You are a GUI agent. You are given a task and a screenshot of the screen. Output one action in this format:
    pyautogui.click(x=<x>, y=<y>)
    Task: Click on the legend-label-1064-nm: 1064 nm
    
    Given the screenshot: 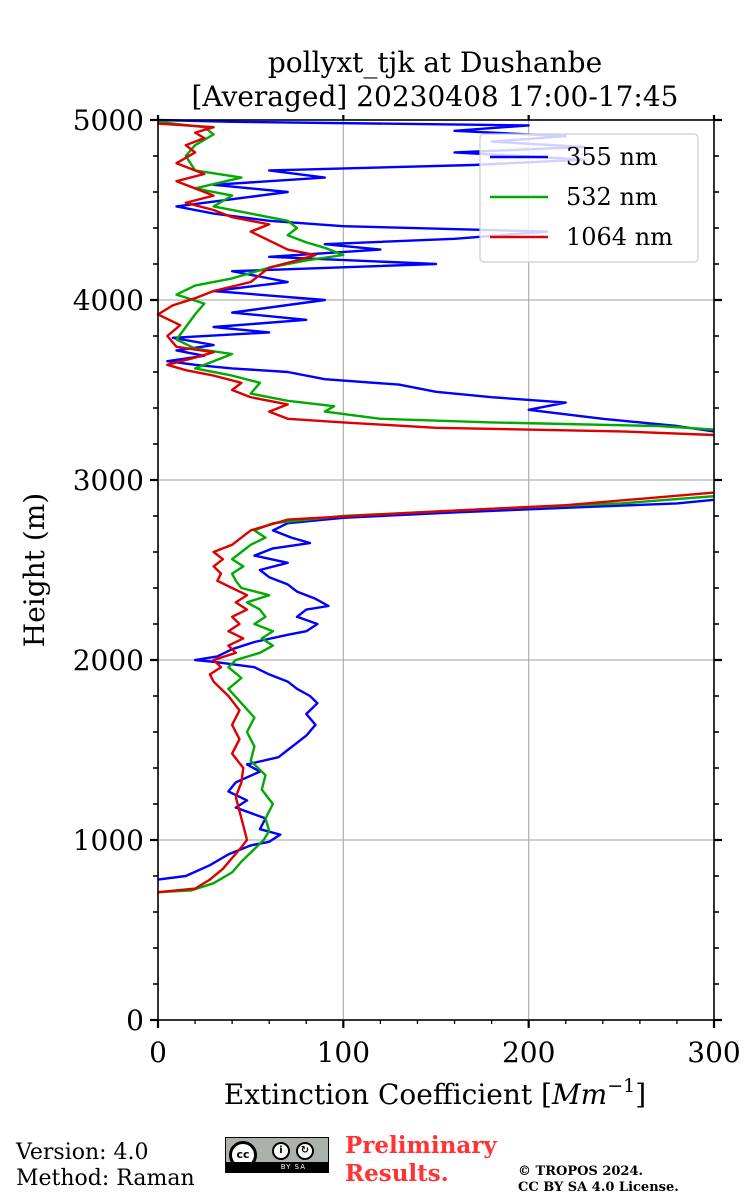 What is the action you would take?
    pyautogui.click(x=619, y=237)
    